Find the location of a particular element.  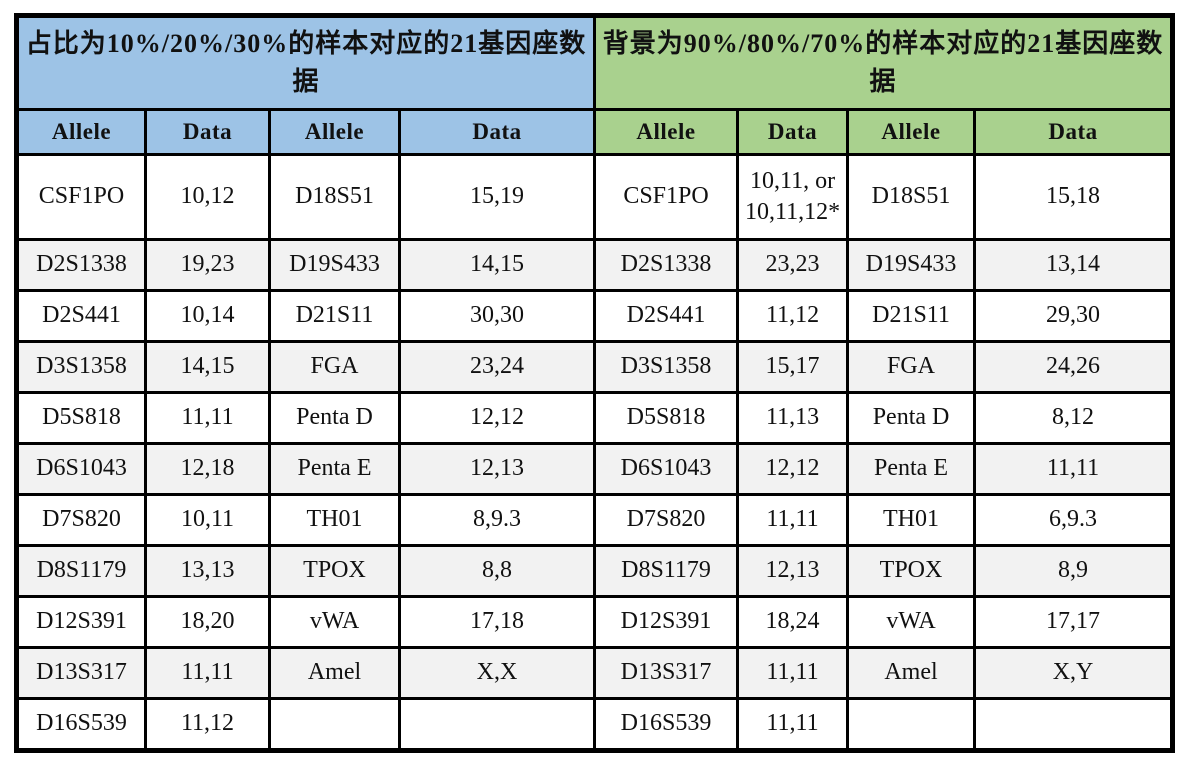

data-cell: 10,12 is located at coordinates (207, 197).